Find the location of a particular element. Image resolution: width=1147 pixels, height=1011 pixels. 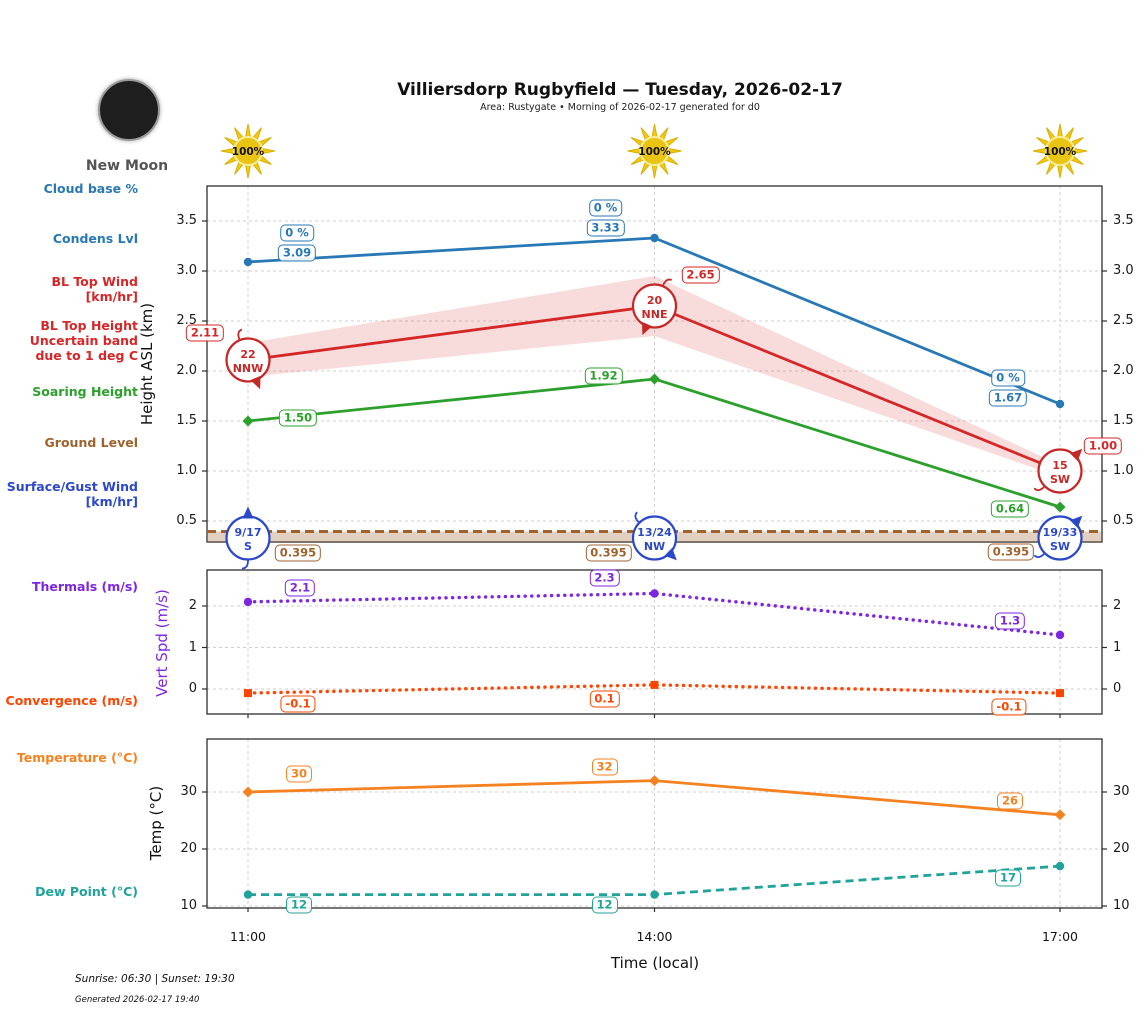

sidebar-item-condens-lvl: Condens Lvl is located at coordinates (69, 238).